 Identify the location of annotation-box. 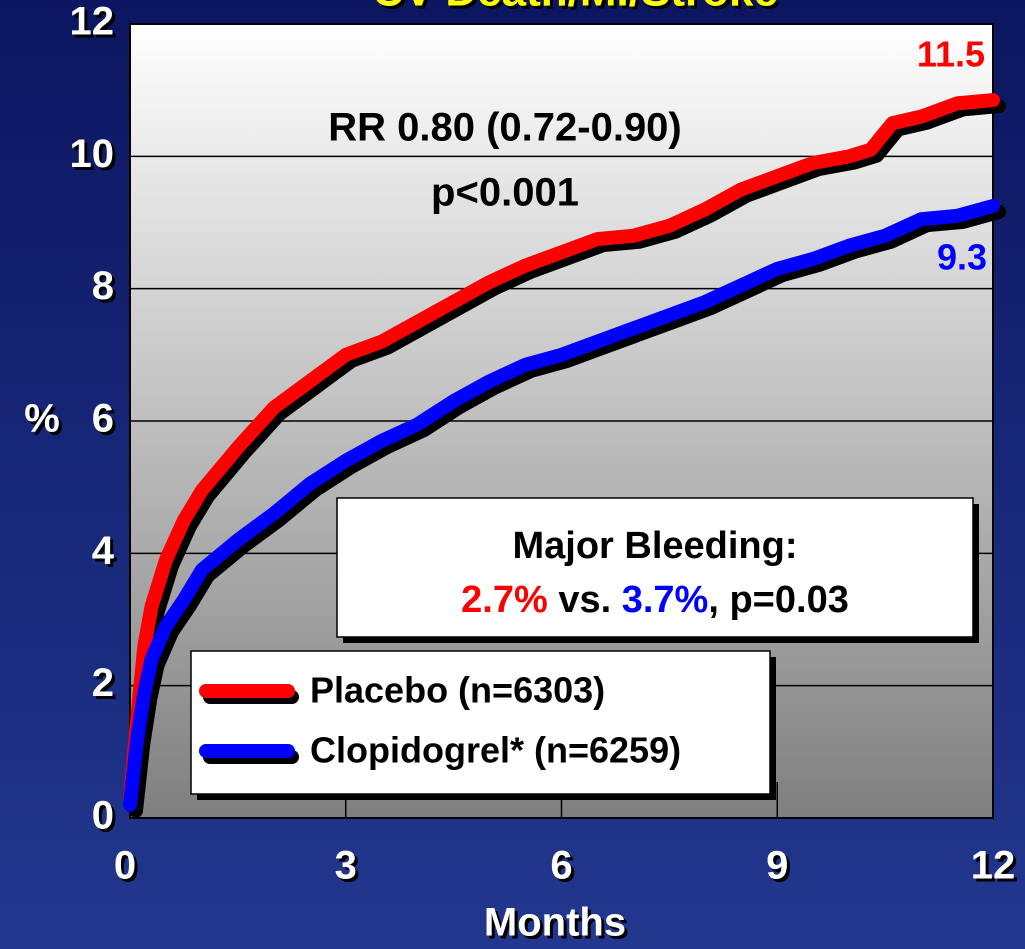
(655, 567).